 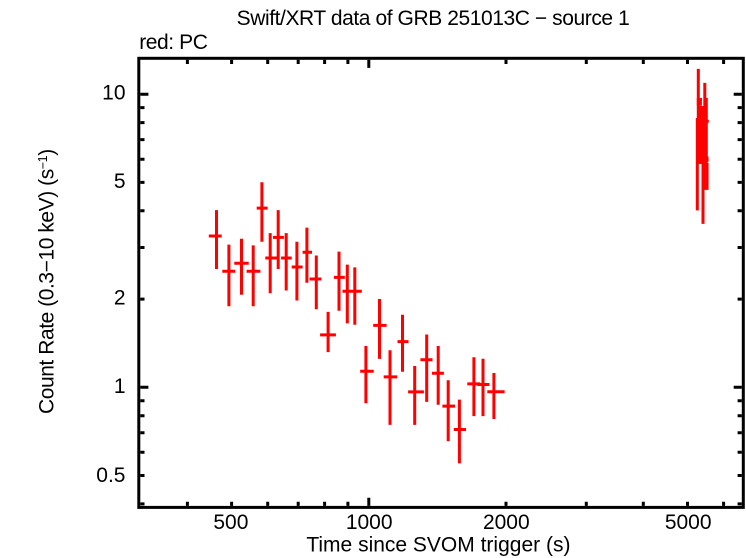 I want to click on svg-text: 5, so click(x=120, y=181).